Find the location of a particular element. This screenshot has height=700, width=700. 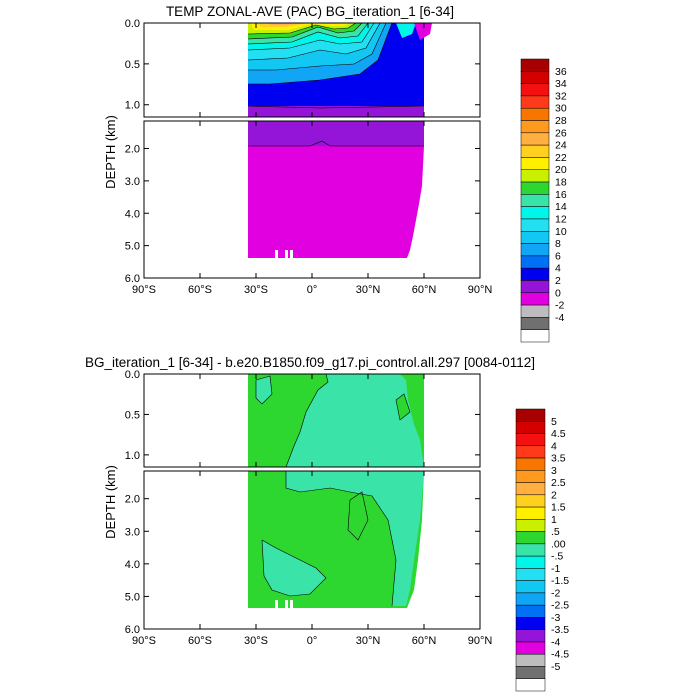

y-tick-label: 0.0 is located at coordinates (132, 375).